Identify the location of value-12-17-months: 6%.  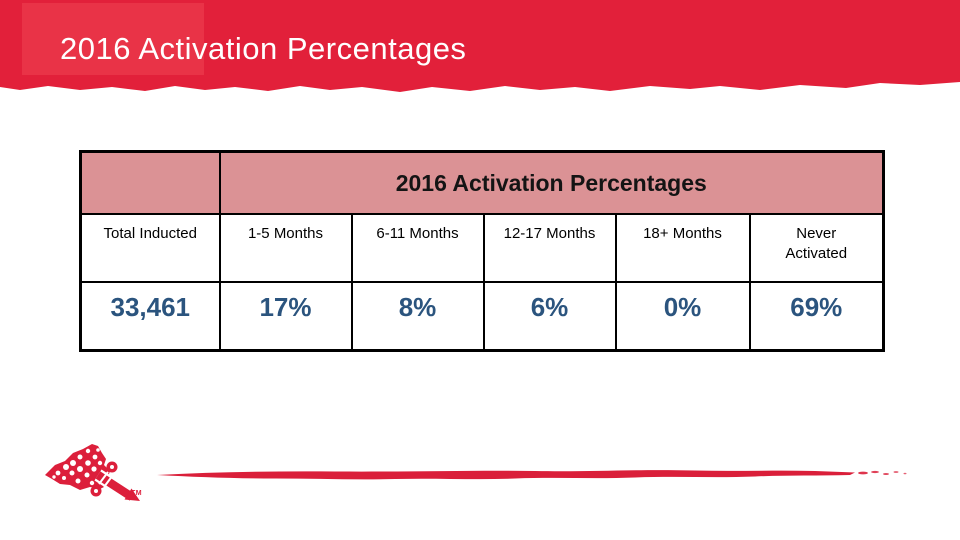
(549, 316).